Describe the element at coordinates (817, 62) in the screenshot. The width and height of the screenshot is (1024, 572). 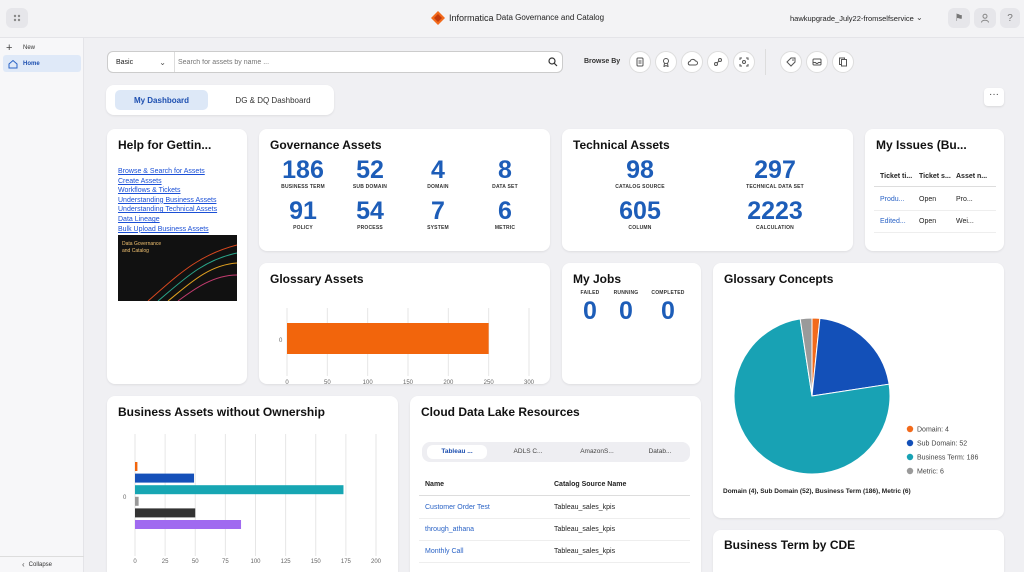
I see `inbox-icon` at that location.